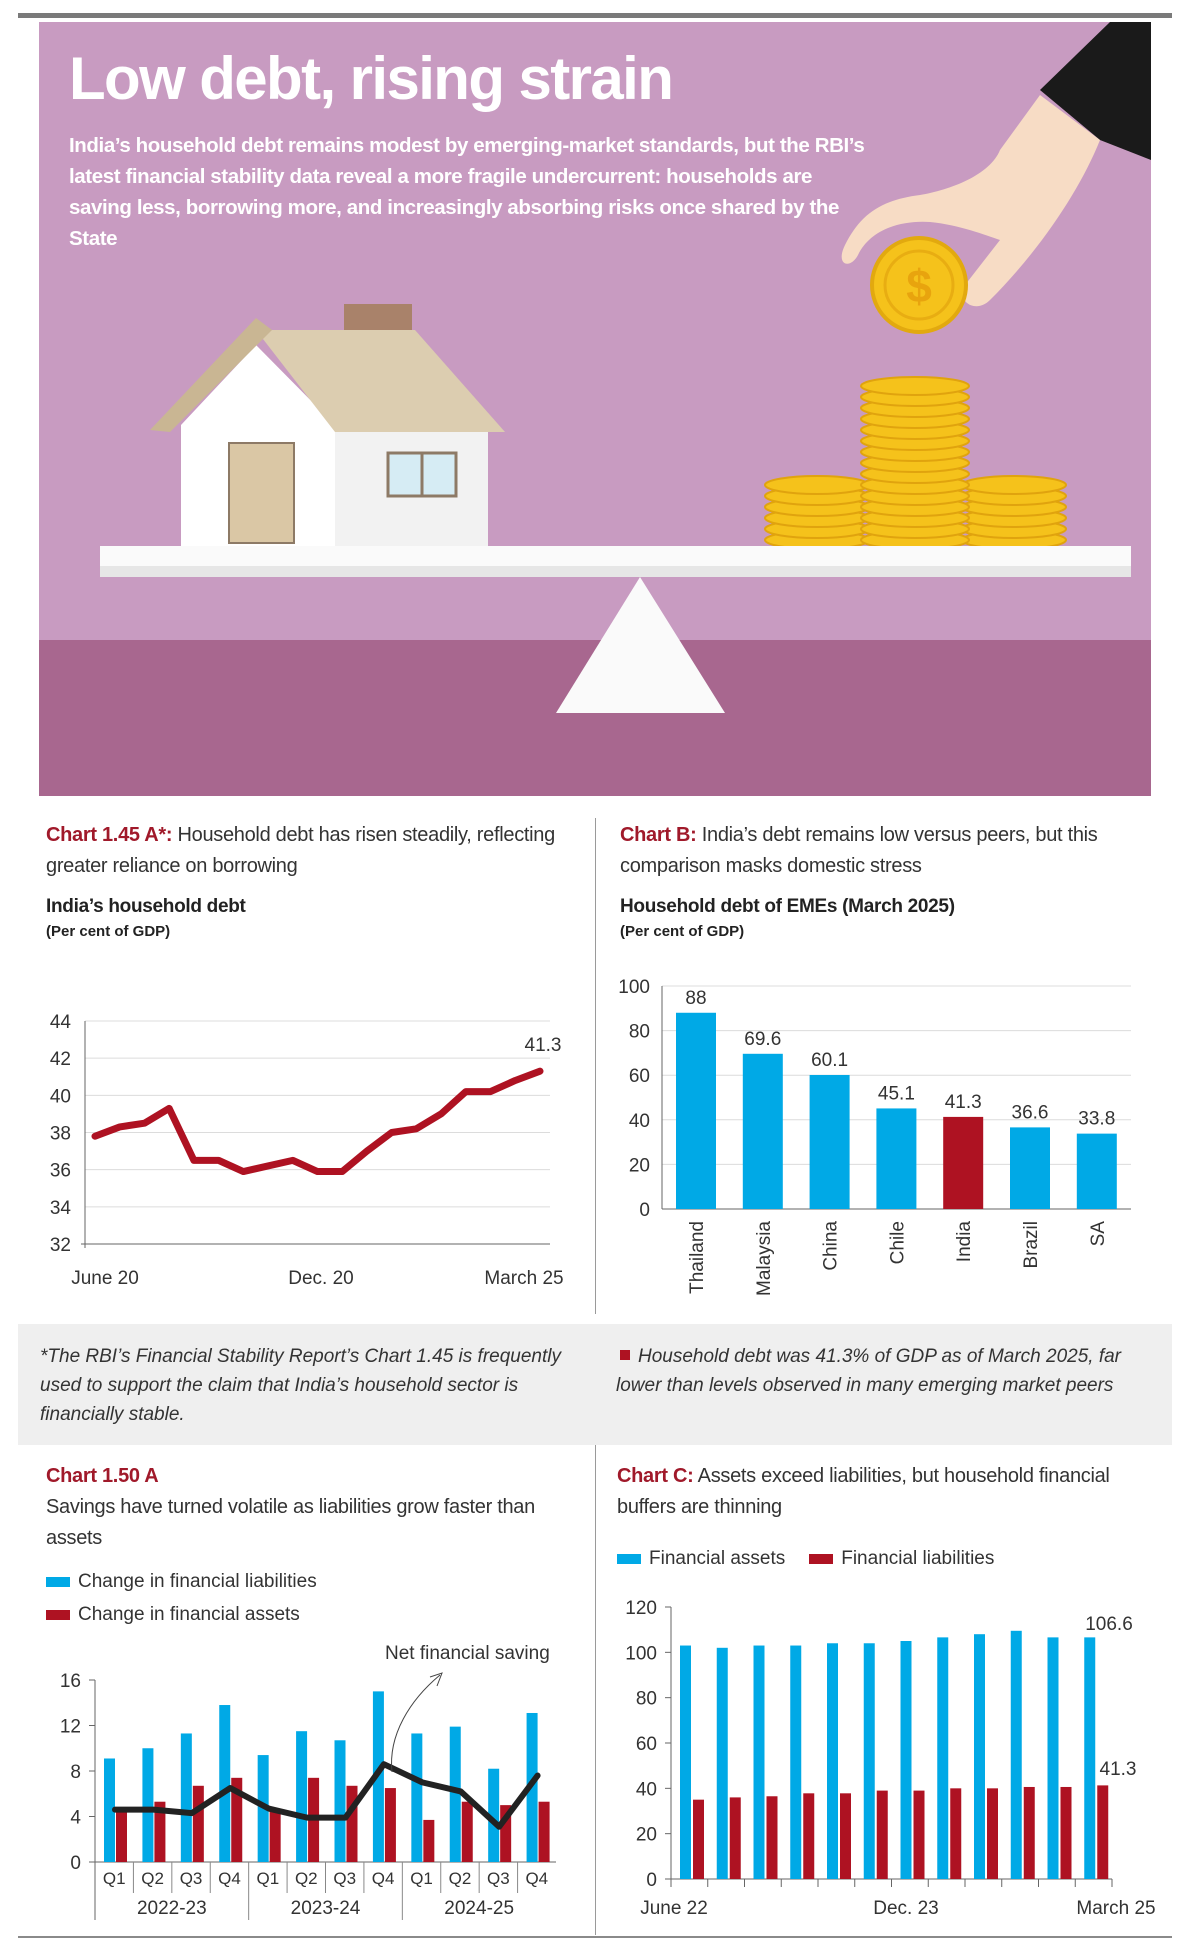 The image size is (1200, 1943). Describe the element at coordinates (695, 998) in the screenshot. I see `bar-value-label: 88` at that location.